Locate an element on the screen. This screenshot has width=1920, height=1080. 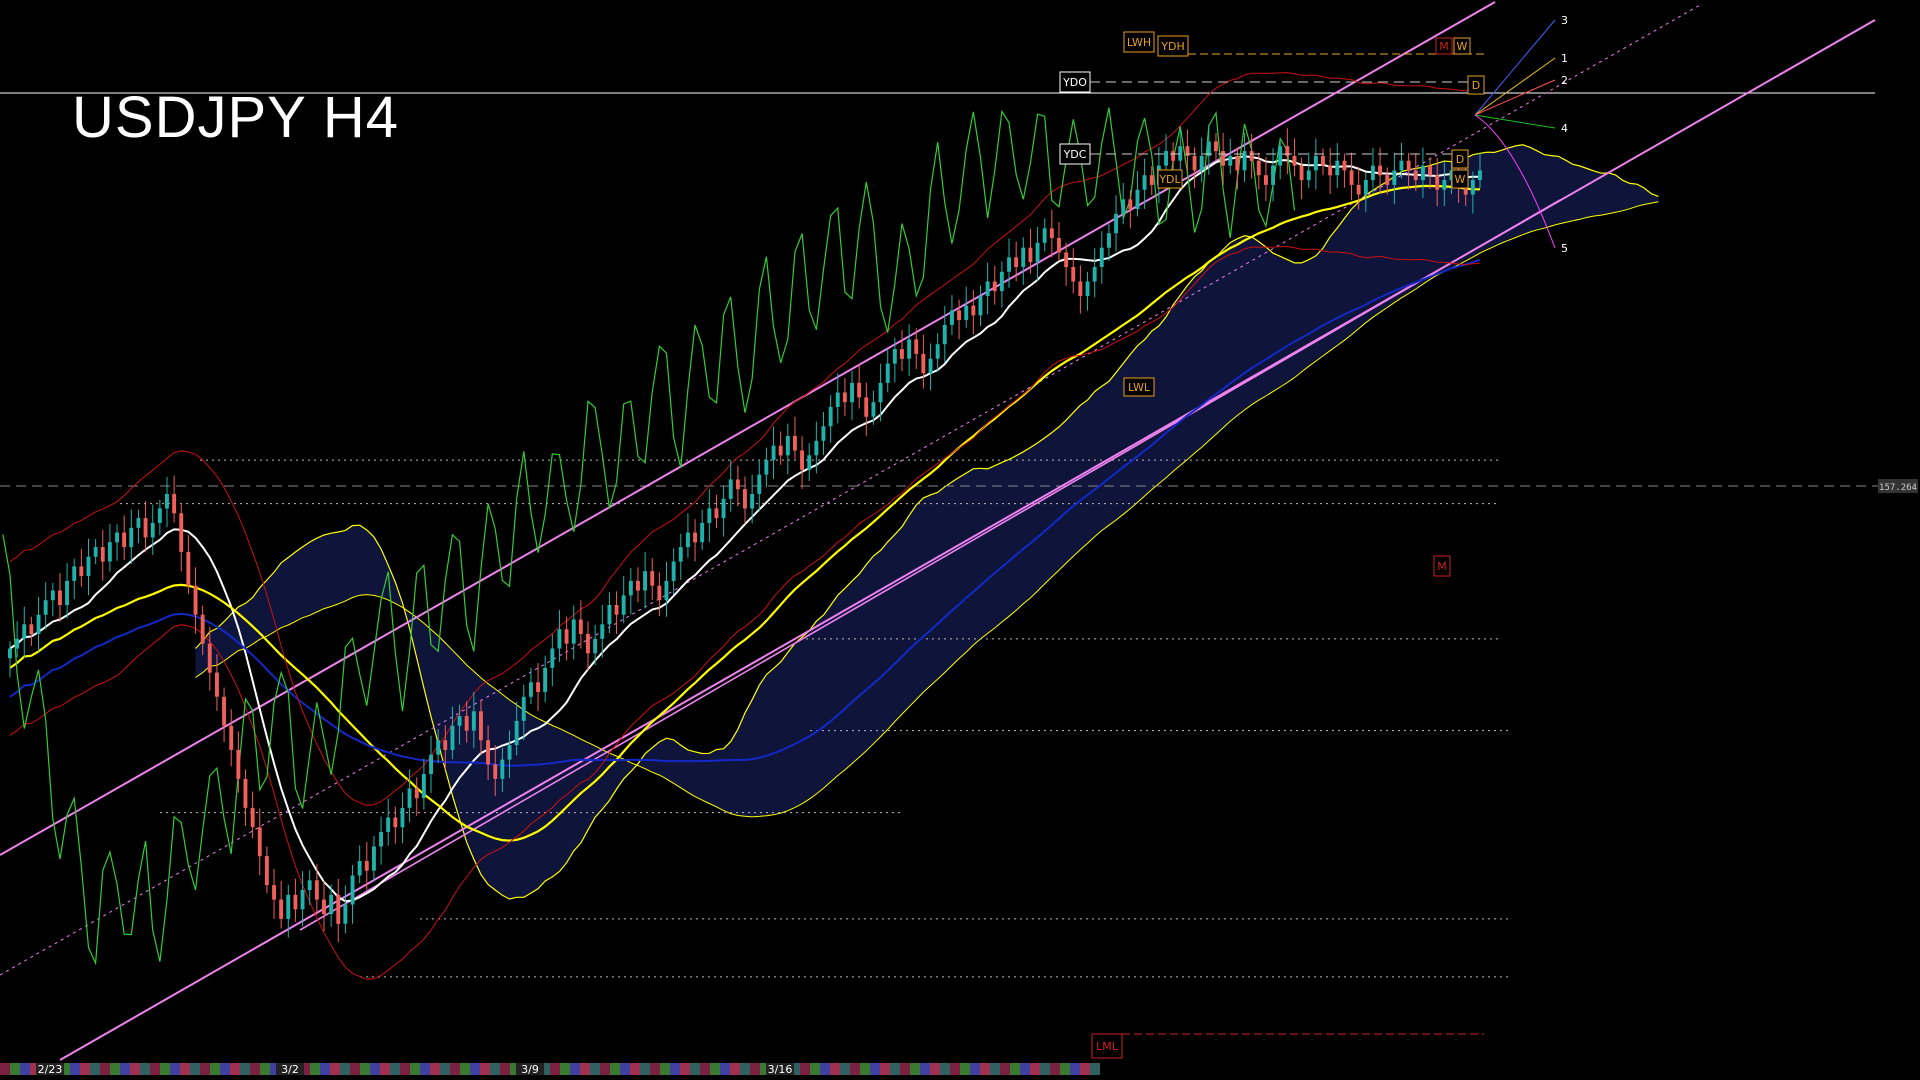
d-top-label: D is located at coordinates (1476, 85).